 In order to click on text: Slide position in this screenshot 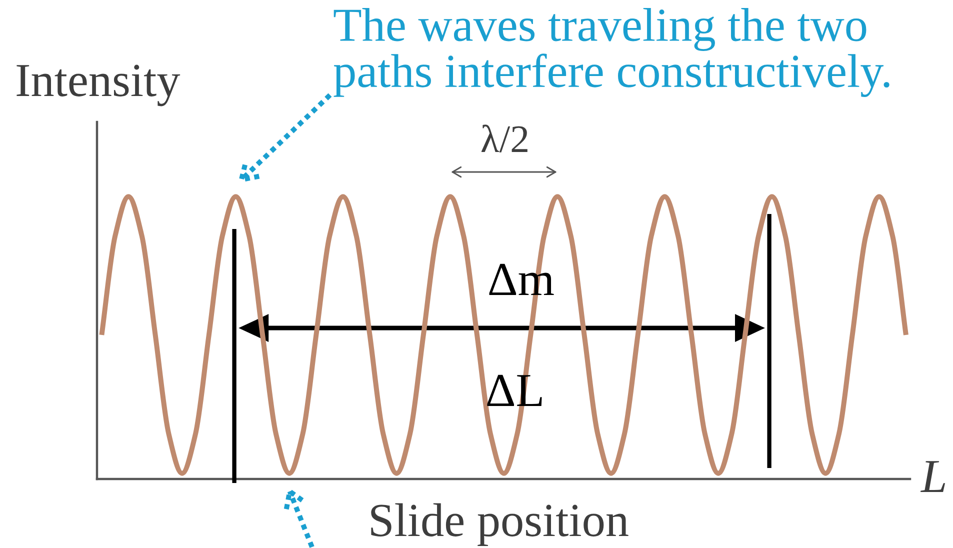, I will do `click(499, 524)`.